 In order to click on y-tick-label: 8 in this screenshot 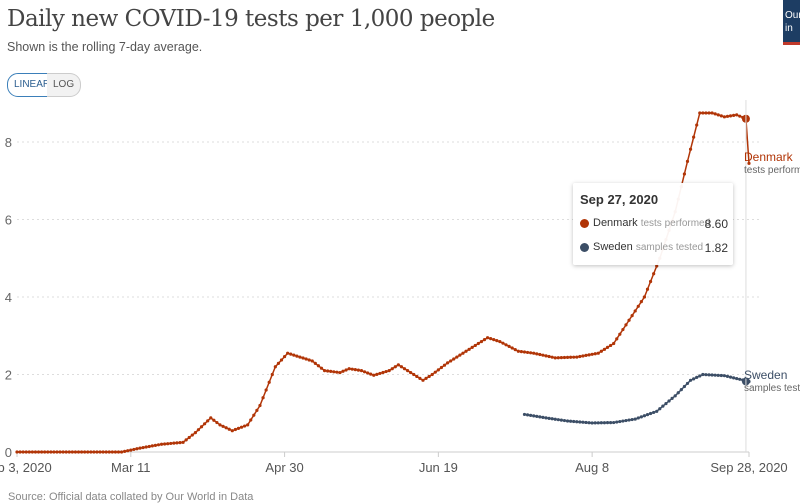, I will do `click(8, 142)`.